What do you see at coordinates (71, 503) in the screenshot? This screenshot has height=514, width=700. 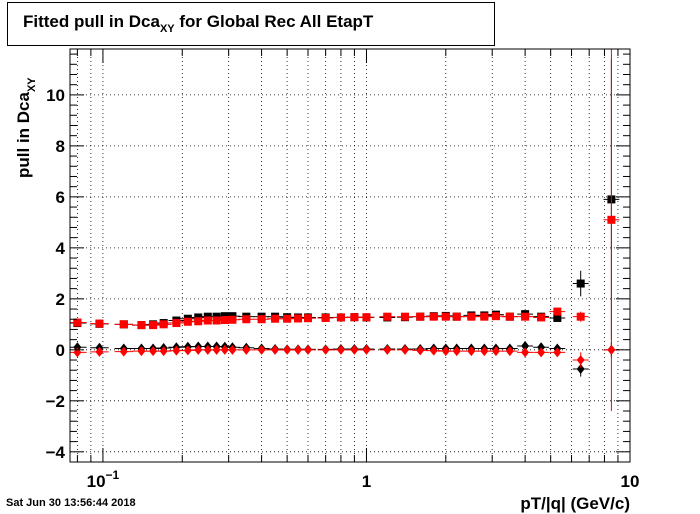 I see `timestamp: Sat Jun 30 13:56:44 2018` at bounding box center [71, 503].